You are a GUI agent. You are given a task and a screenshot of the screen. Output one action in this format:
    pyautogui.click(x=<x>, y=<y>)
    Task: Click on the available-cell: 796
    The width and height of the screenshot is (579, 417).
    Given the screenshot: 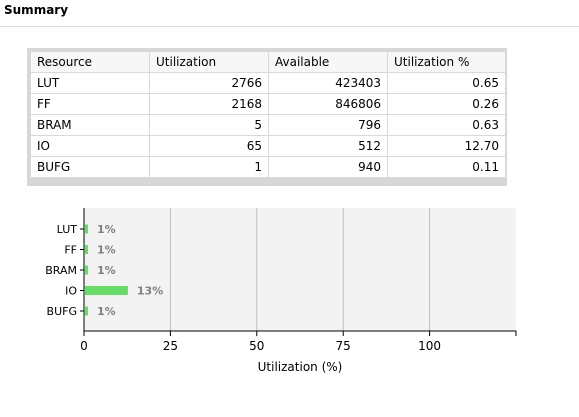 What is the action you would take?
    pyautogui.click(x=328, y=125)
    